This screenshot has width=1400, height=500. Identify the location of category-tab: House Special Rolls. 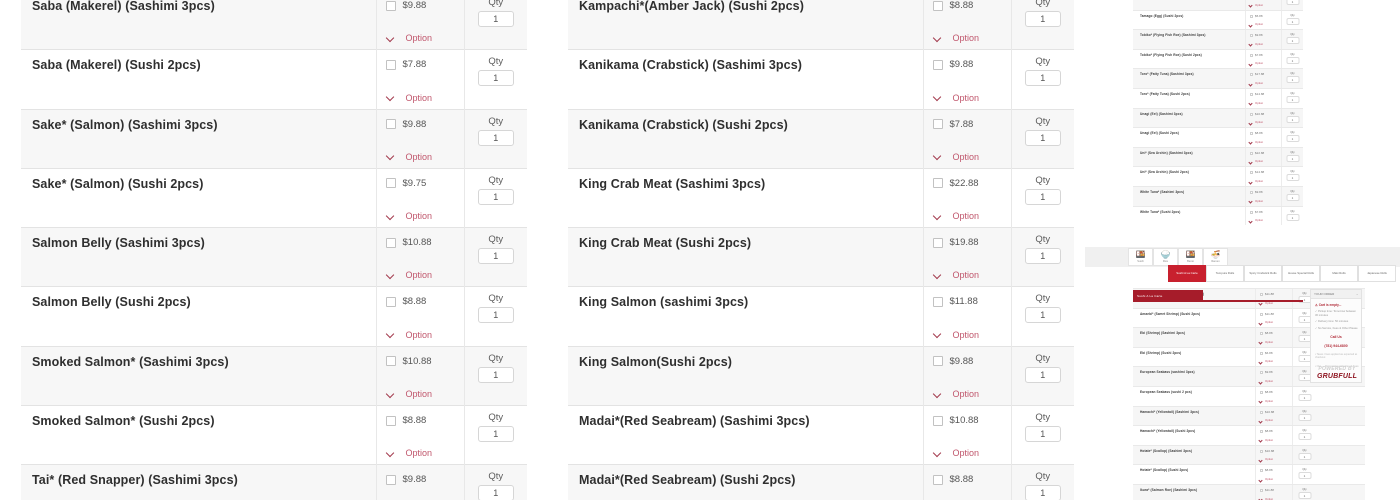
(1301, 273).